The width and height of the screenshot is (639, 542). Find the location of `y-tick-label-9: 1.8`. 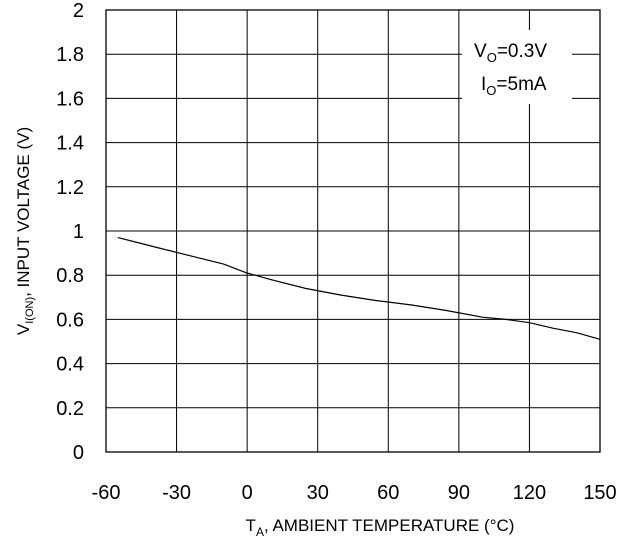

y-tick-label-9: 1.8 is located at coordinates (70, 55).